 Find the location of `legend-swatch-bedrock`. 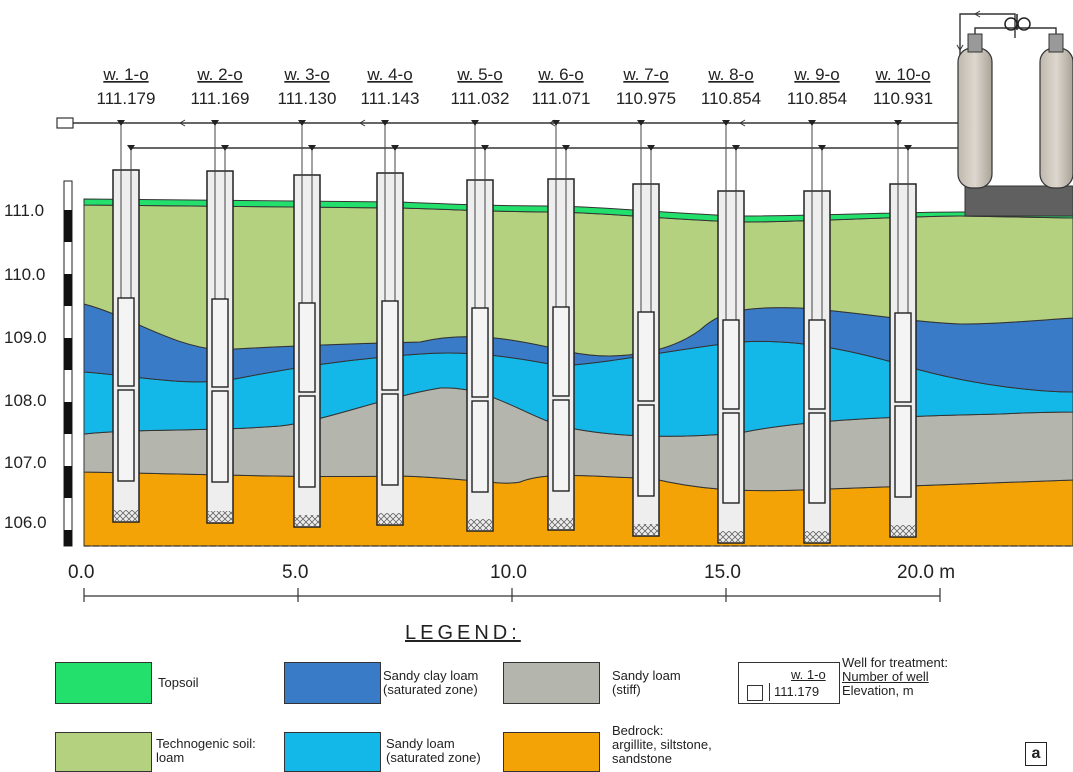

legend-swatch-bedrock is located at coordinates (551, 752).